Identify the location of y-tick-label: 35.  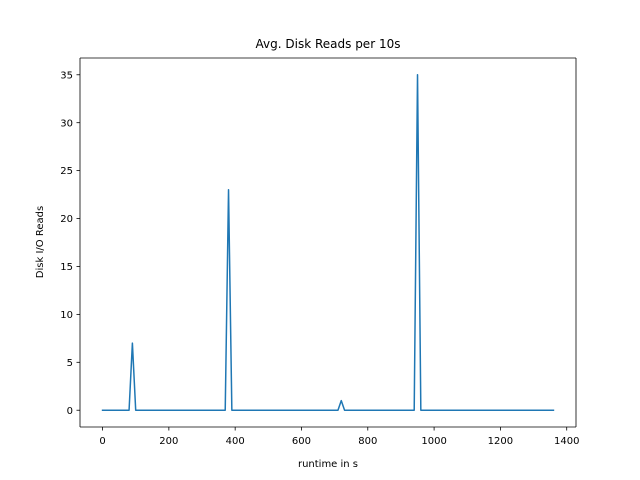
(66, 75).